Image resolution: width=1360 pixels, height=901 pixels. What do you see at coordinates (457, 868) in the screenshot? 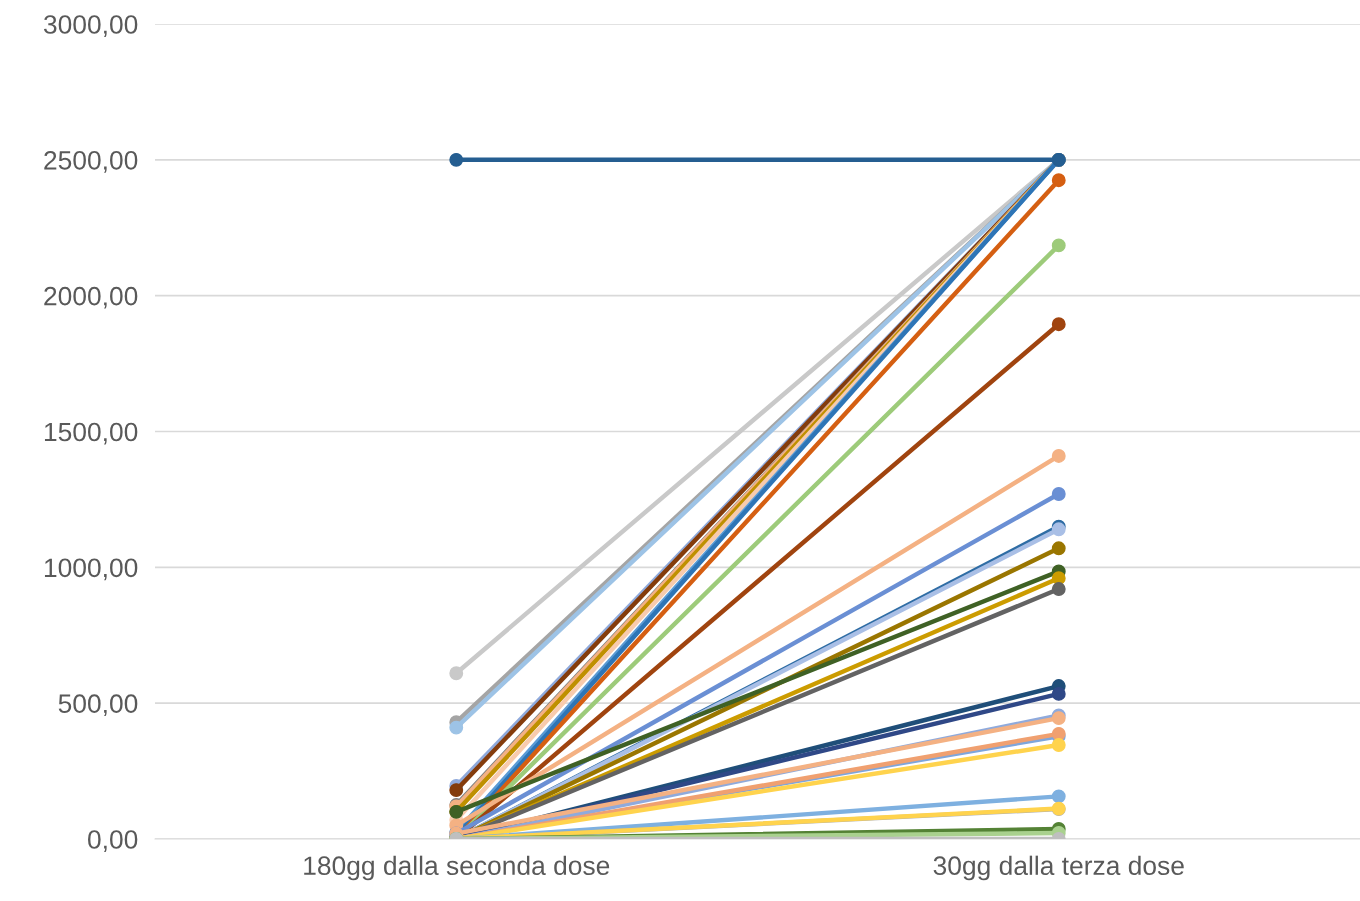
I see `x-tick-label: 180gg dalla seconda dose` at bounding box center [457, 868].